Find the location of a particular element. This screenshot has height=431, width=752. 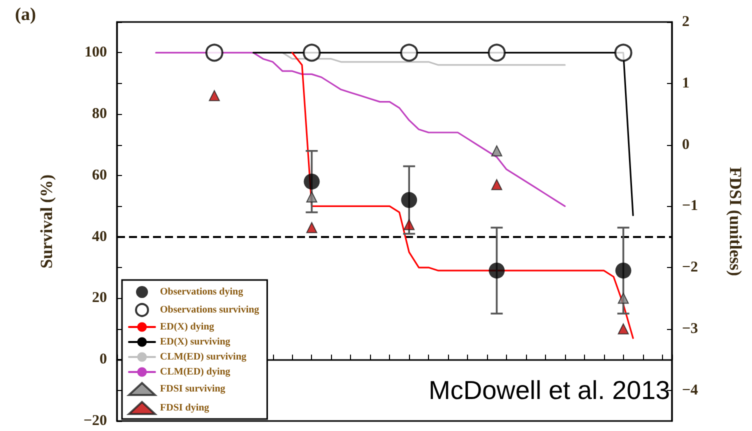

y-tick-label: 100 is located at coordinates (95, 52).